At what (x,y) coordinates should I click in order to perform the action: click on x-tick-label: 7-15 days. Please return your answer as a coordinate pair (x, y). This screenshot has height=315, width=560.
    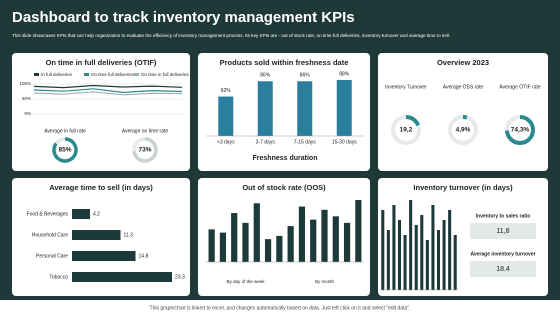
    Looking at the image, I should click on (305, 142).